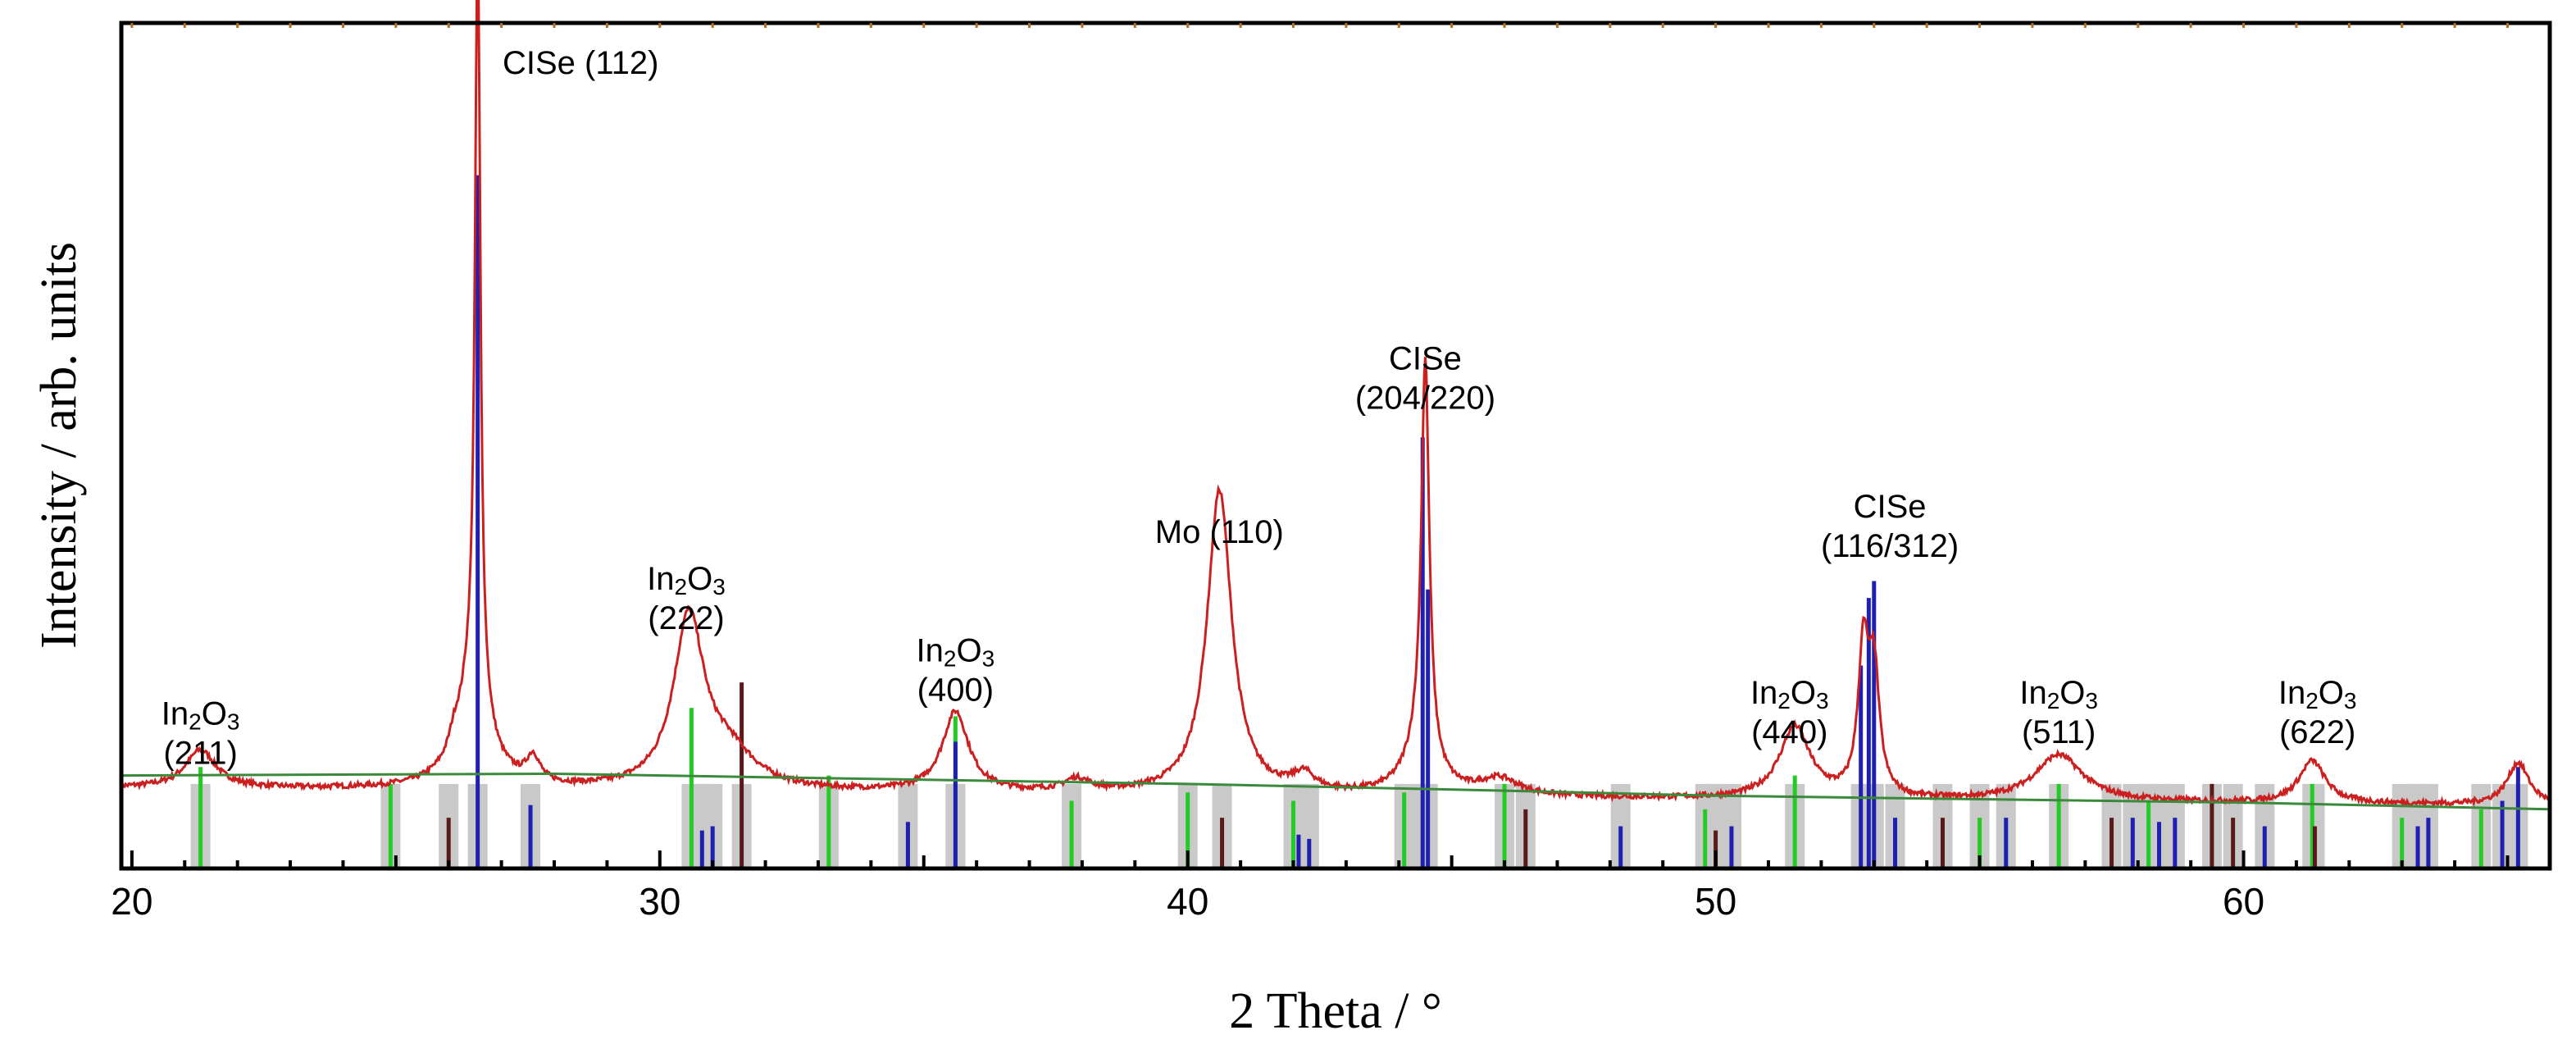 The image size is (2576, 1044). Describe the element at coordinates (580, 63) in the screenshot. I see `peak-annotation: CISe (112)` at that location.